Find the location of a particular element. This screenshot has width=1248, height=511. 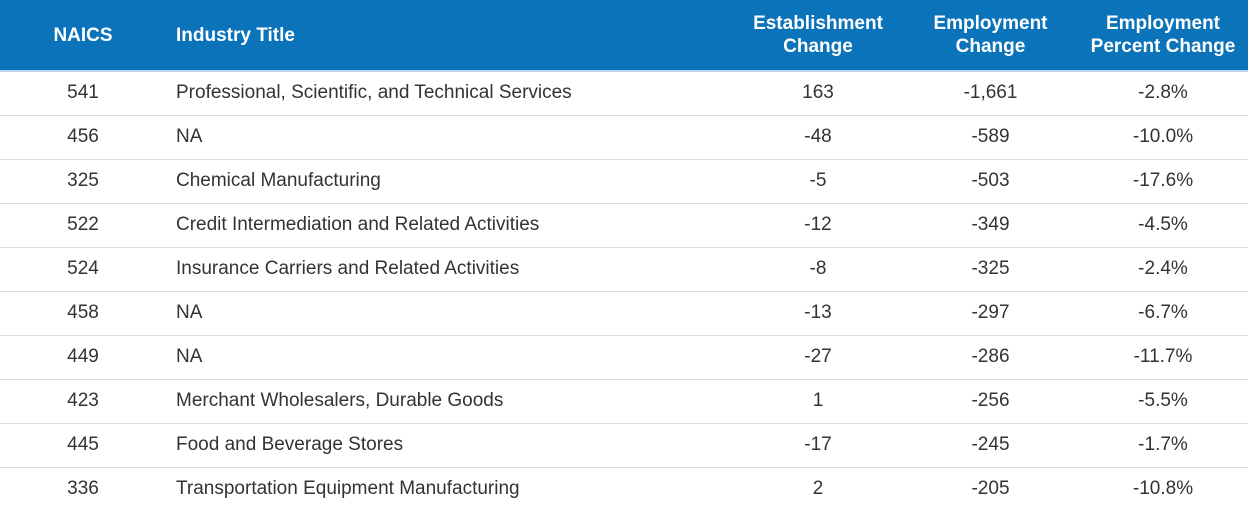

cell-employment-change: -286 is located at coordinates (990, 356).